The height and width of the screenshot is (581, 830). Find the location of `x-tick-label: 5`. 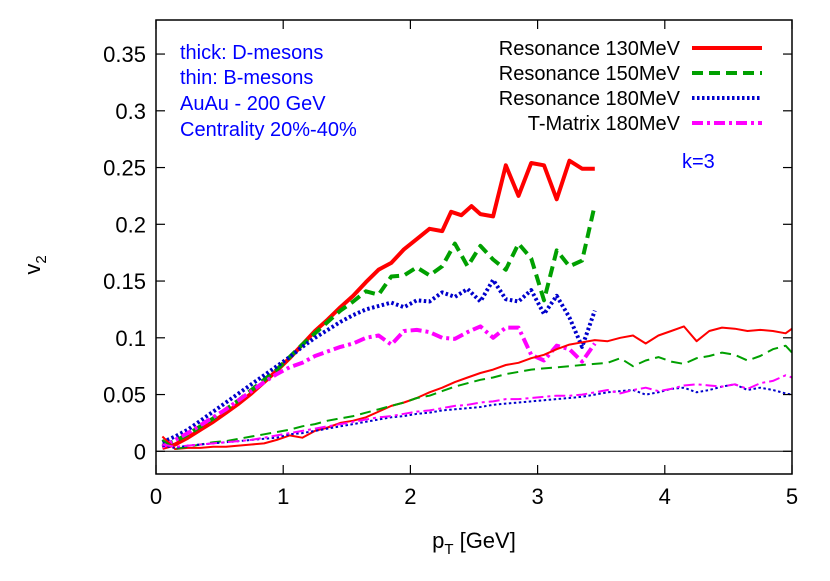

x-tick-label: 5 is located at coordinates (792, 496).